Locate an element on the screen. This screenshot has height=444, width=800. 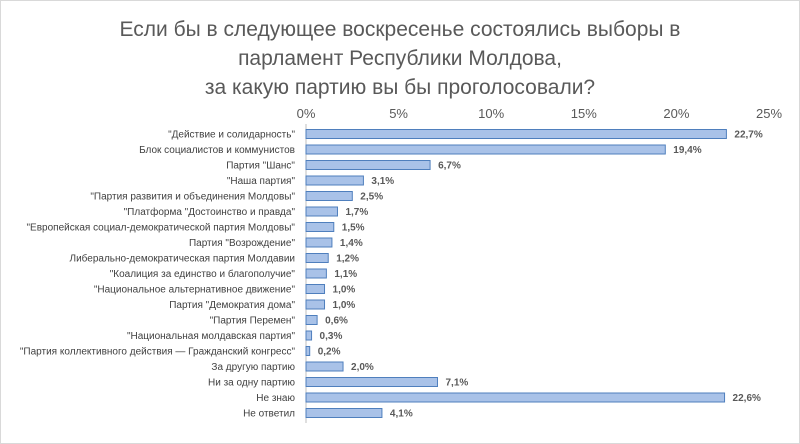
x-tick-label: 25% is located at coordinates (769, 113).